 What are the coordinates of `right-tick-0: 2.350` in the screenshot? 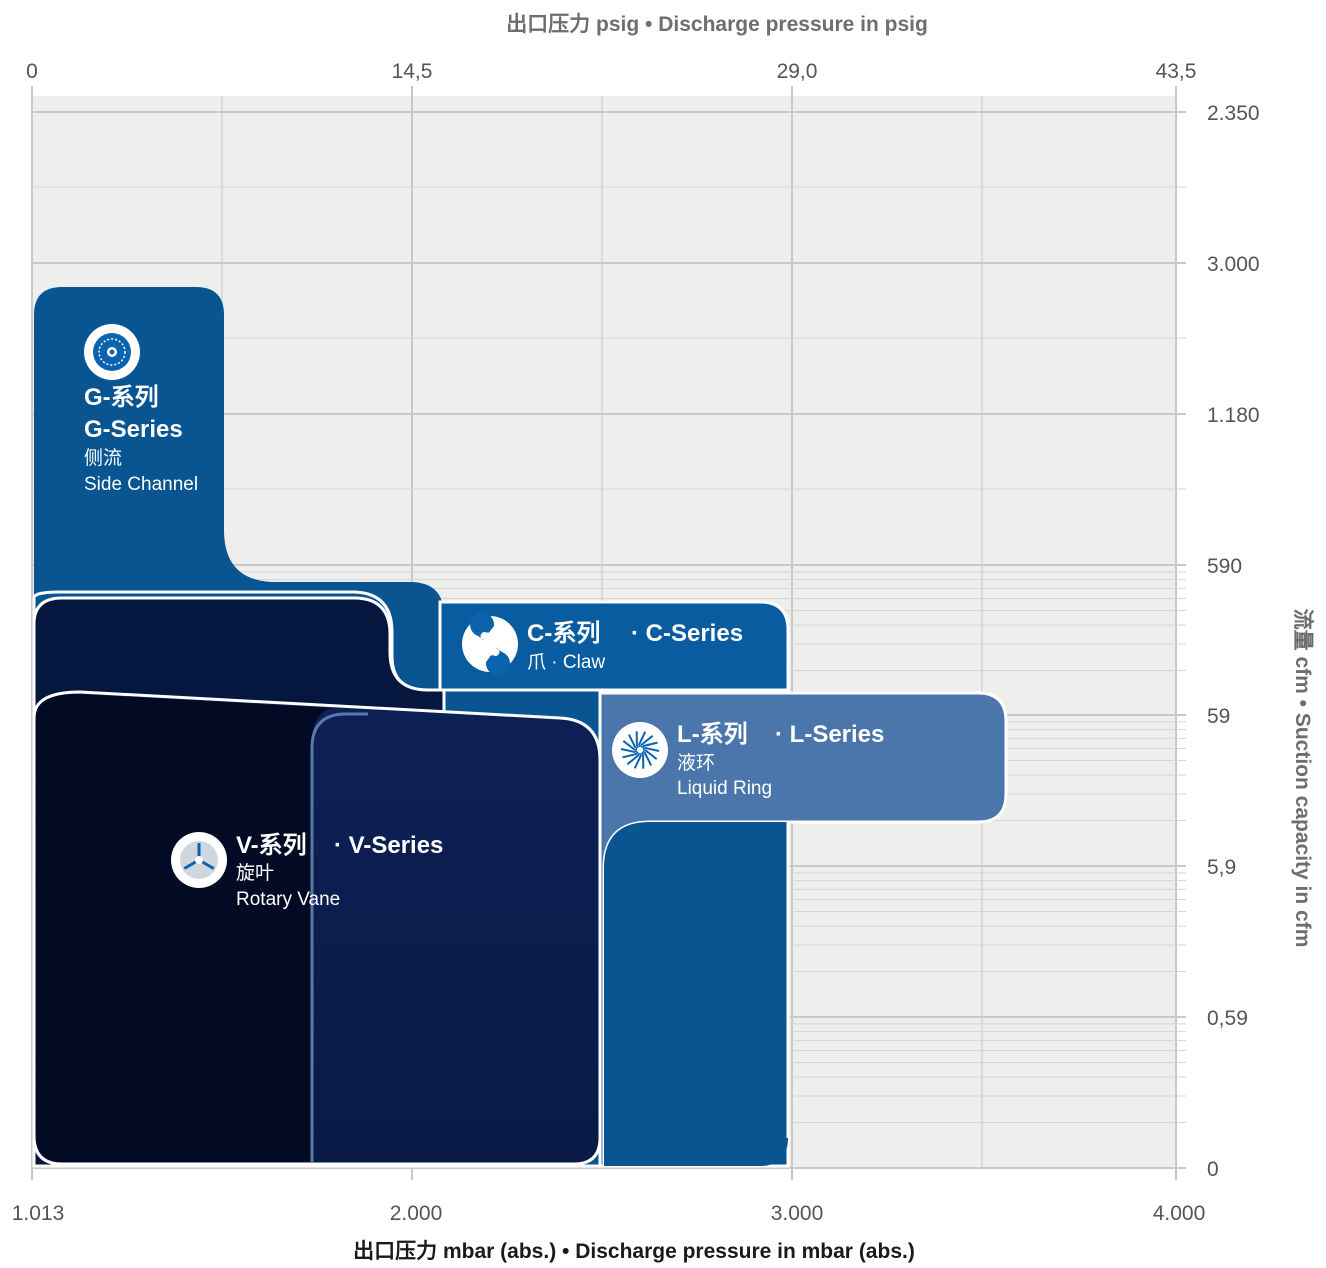 It's located at (1233, 113).